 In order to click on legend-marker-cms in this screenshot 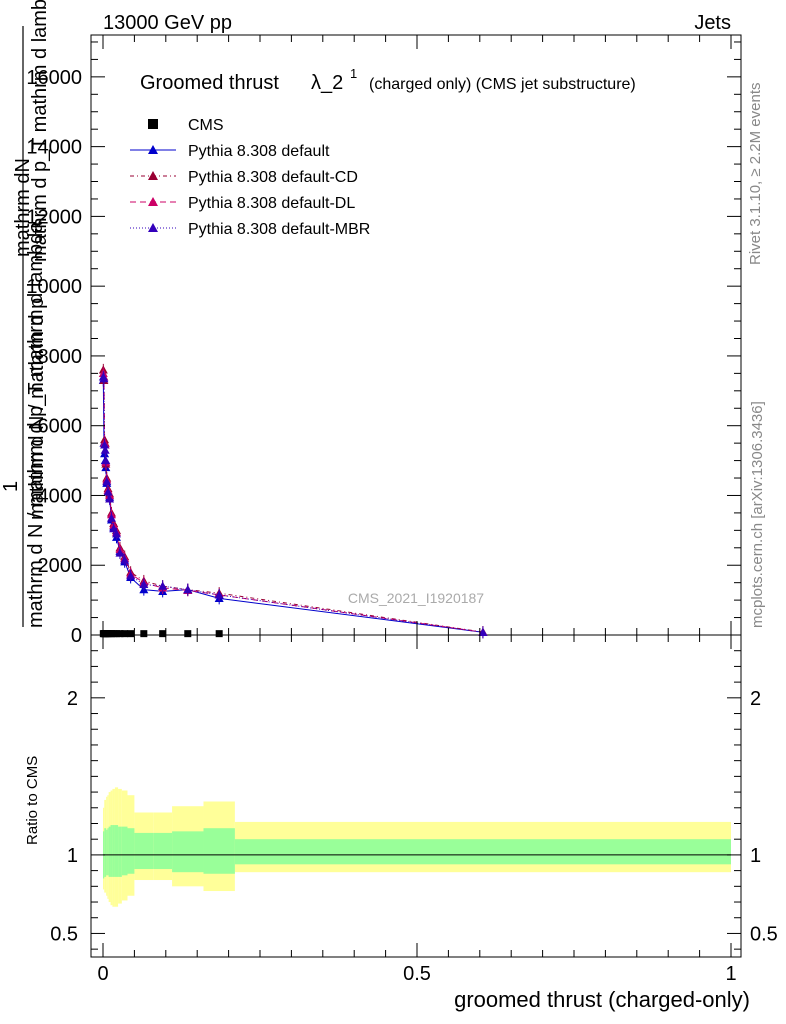, I will do `click(153, 124)`.